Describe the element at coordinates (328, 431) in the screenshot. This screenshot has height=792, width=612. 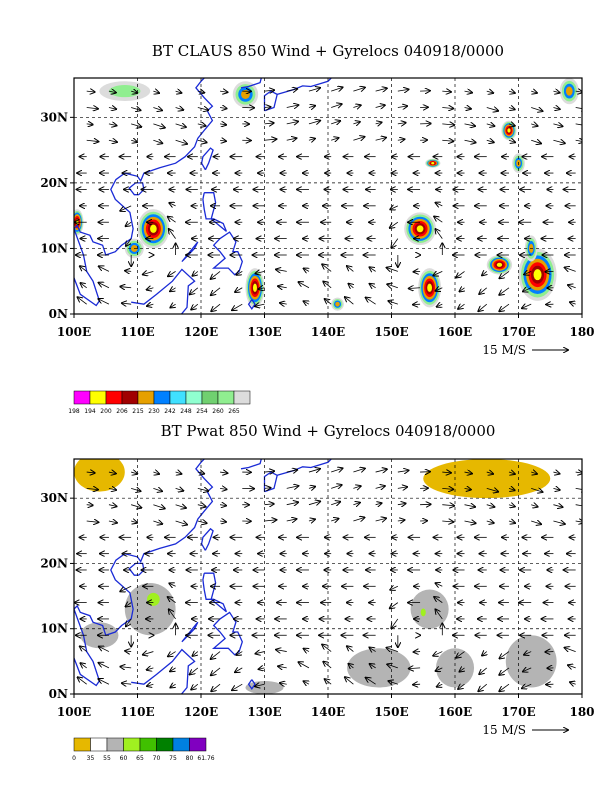
I see `chart-title-2: BT Pwat 850 Wind + Gyrelocs 040918/0000` at that location.